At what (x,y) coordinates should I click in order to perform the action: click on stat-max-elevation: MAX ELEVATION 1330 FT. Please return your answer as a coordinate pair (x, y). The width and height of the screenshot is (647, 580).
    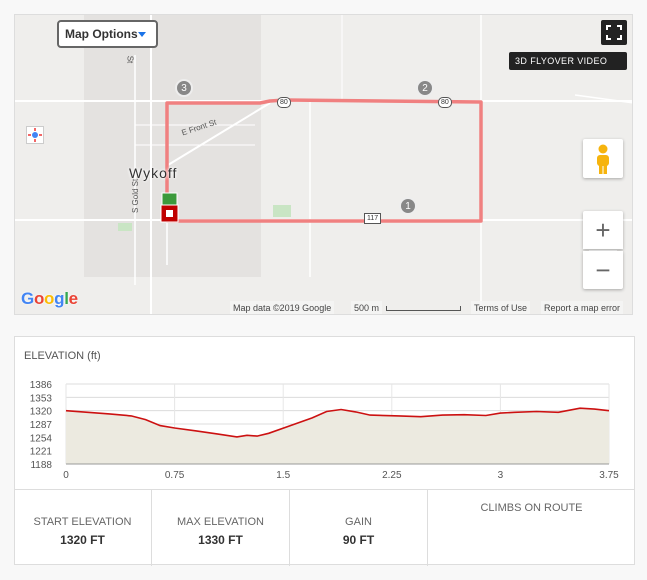
    Looking at the image, I should click on (221, 528).